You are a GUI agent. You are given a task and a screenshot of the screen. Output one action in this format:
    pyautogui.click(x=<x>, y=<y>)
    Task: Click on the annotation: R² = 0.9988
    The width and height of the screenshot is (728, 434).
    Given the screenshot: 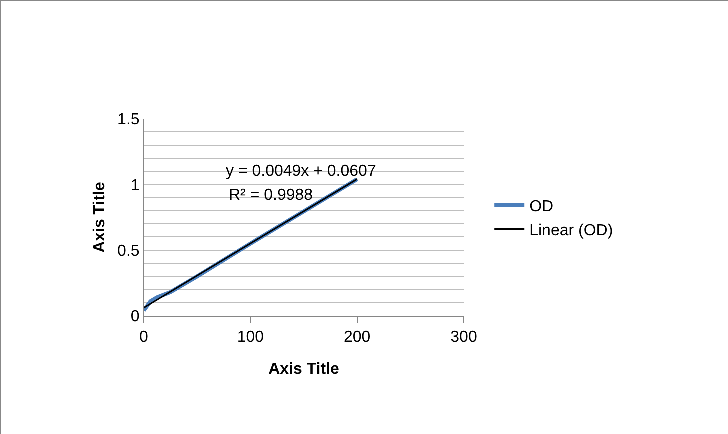 What is the action you would take?
    pyautogui.click(x=271, y=195)
    